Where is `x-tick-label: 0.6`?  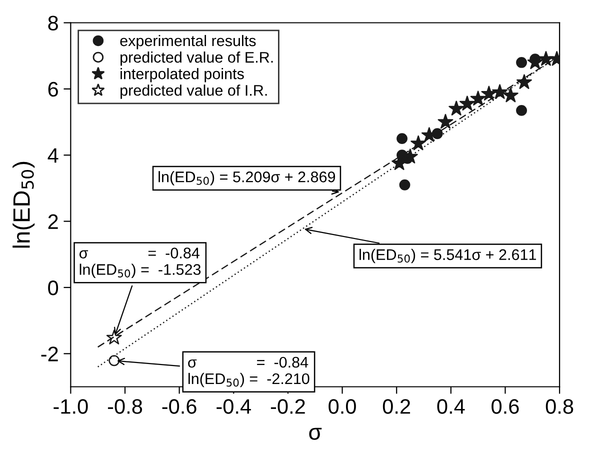 x-tick-label: 0.6 is located at coordinates (505, 406).